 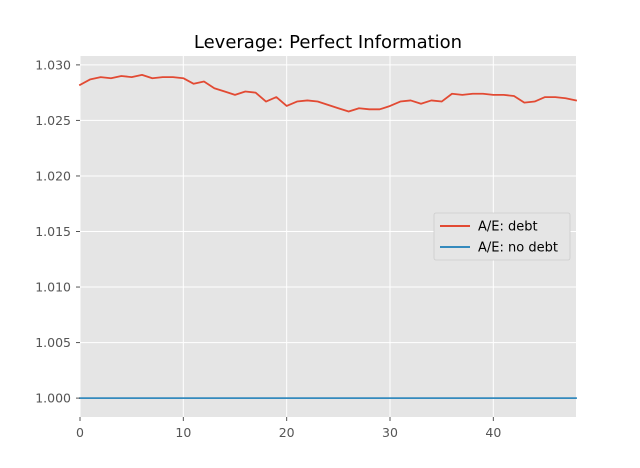 What do you see at coordinates (53, 120) in the screenshot?
I see `y-tick-label: 1.025` at bounding box center [53, 120].